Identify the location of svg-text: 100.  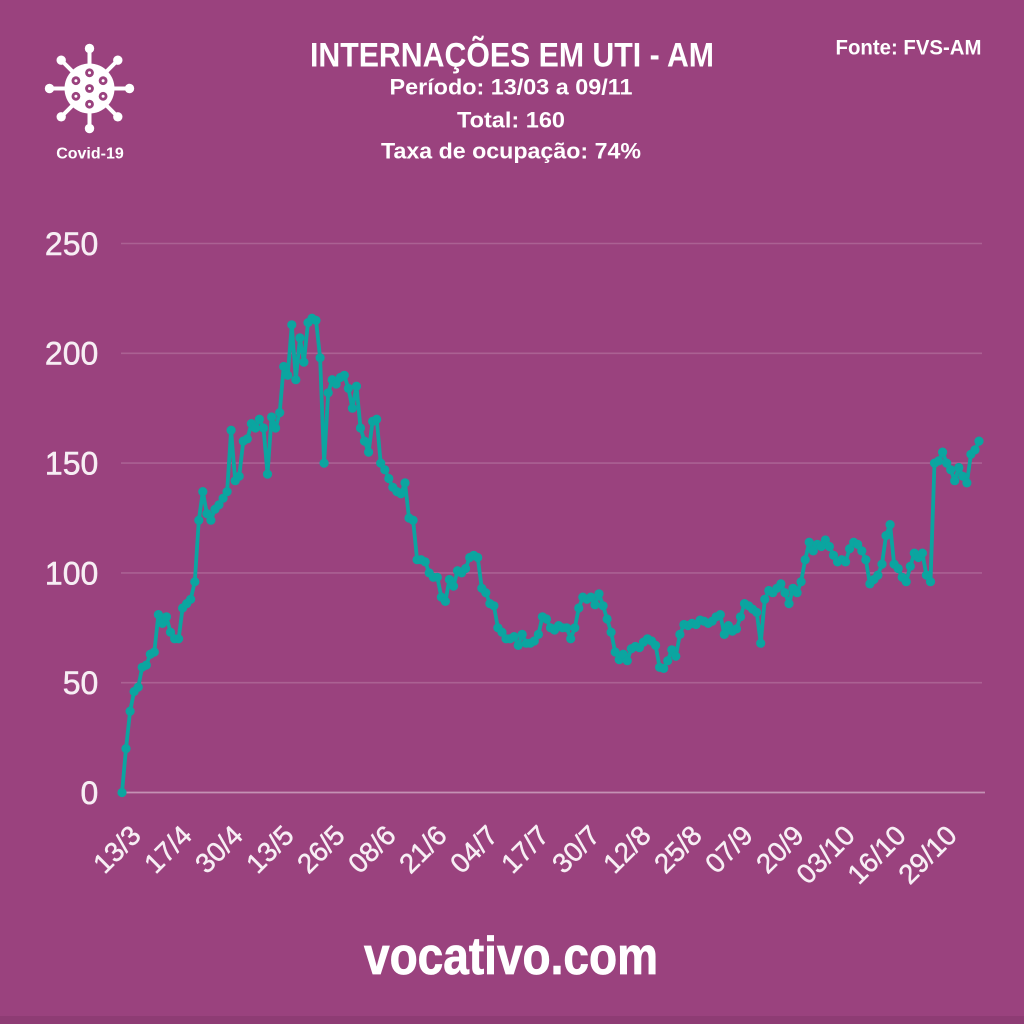
(71, 573).